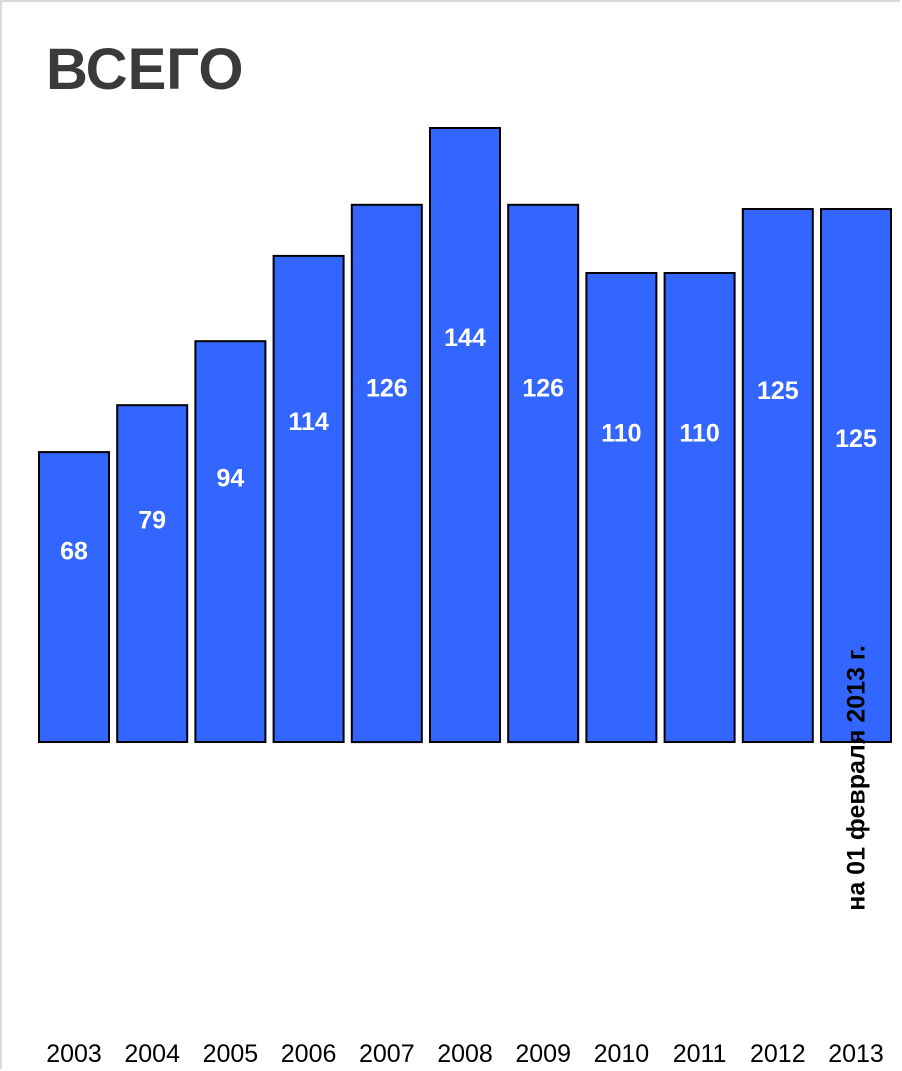 Image resolution: width=902 pixels, height=1071 pixels. I want to click on value-label-2013: 125, so click(856, 439).